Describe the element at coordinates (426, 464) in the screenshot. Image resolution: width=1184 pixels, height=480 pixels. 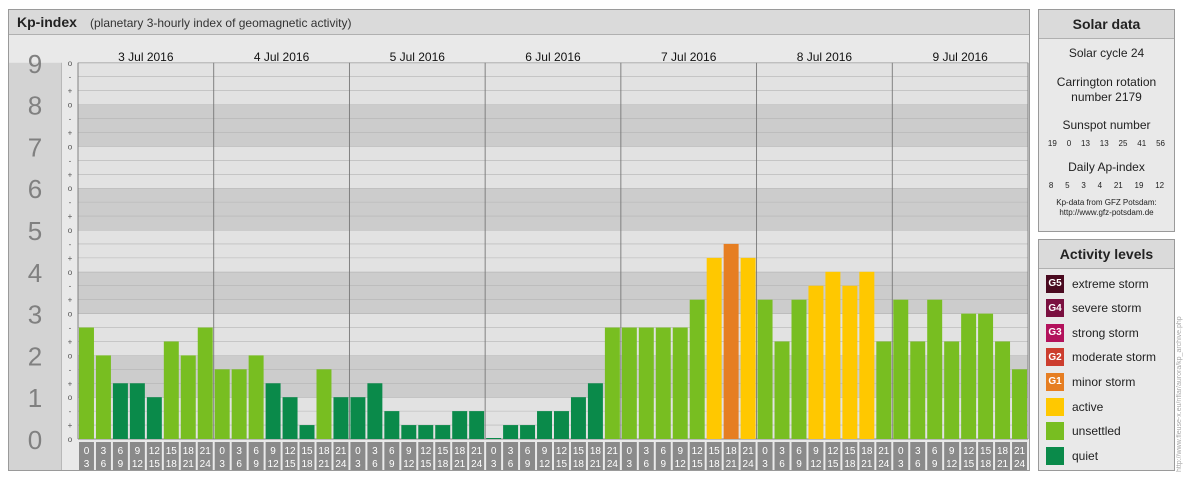
I see `time-slot-end-20: 15` at that location.